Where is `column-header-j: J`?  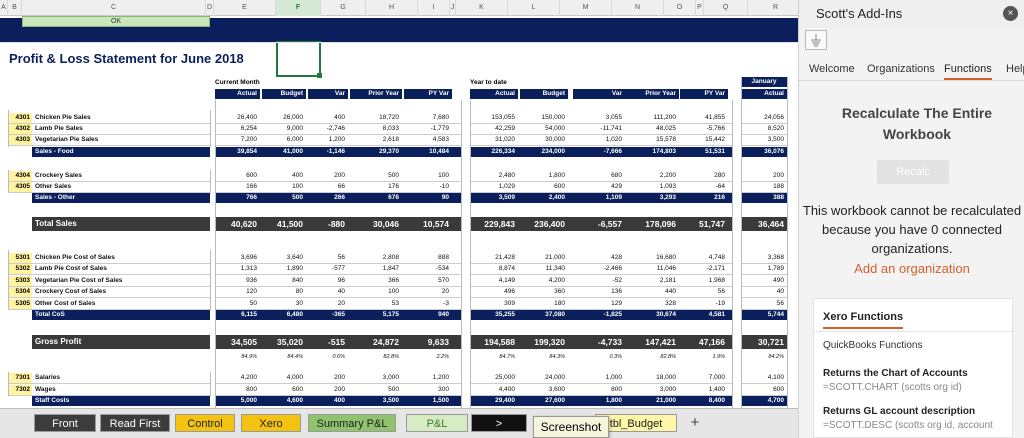
column-header-j: J is located at coordinates (453, 8).